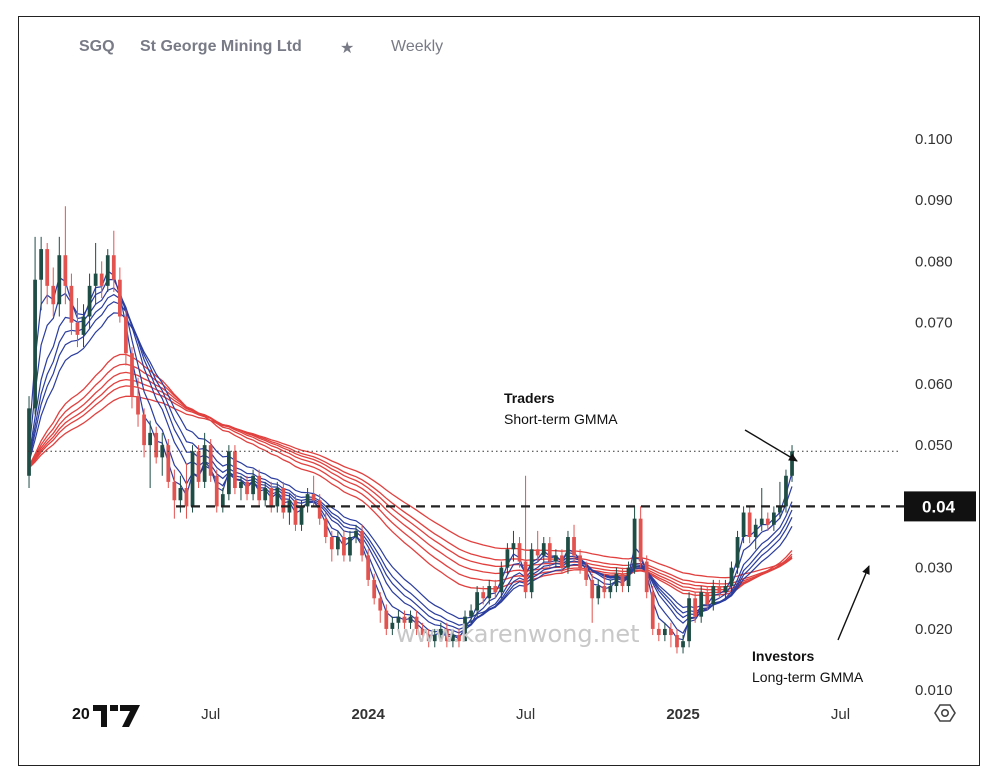  What do you see at coordinates (417, 46) in the screenshot?
I see `interval-label: Weekly` at bounding box center [417, 46].